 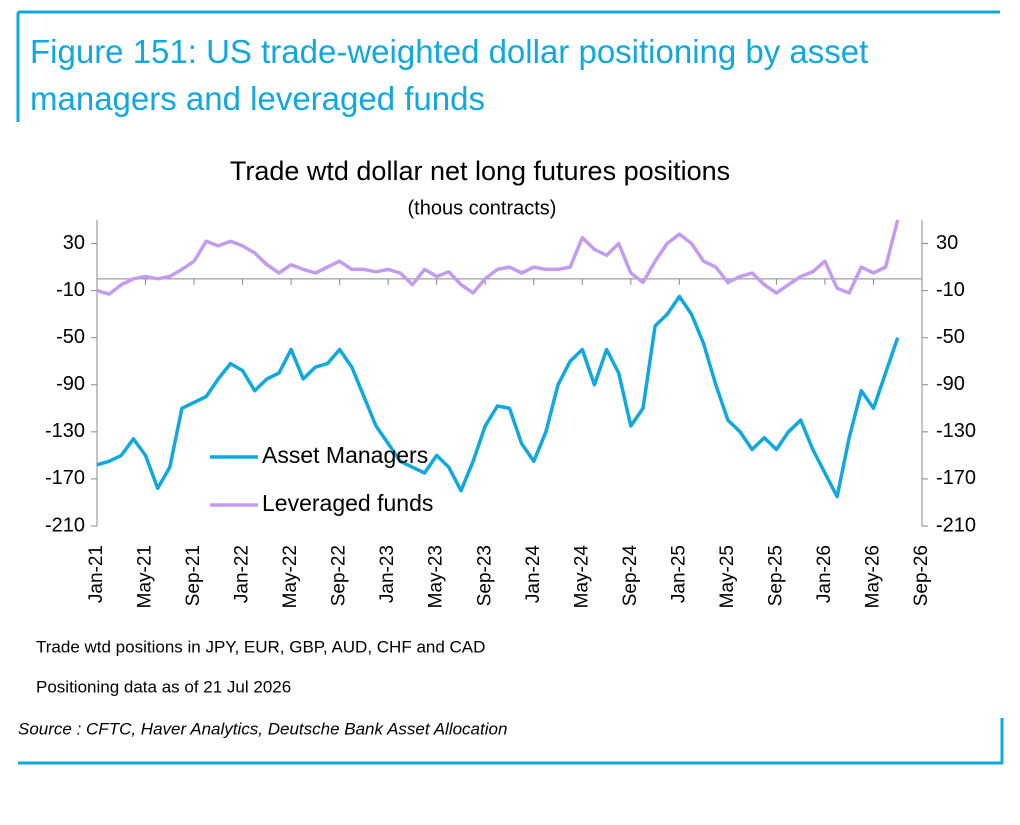 What do you see at coordinates (950, 337) in the screenshot?
I see `y2-tick-label: -50` at bounding box center [950, 337].